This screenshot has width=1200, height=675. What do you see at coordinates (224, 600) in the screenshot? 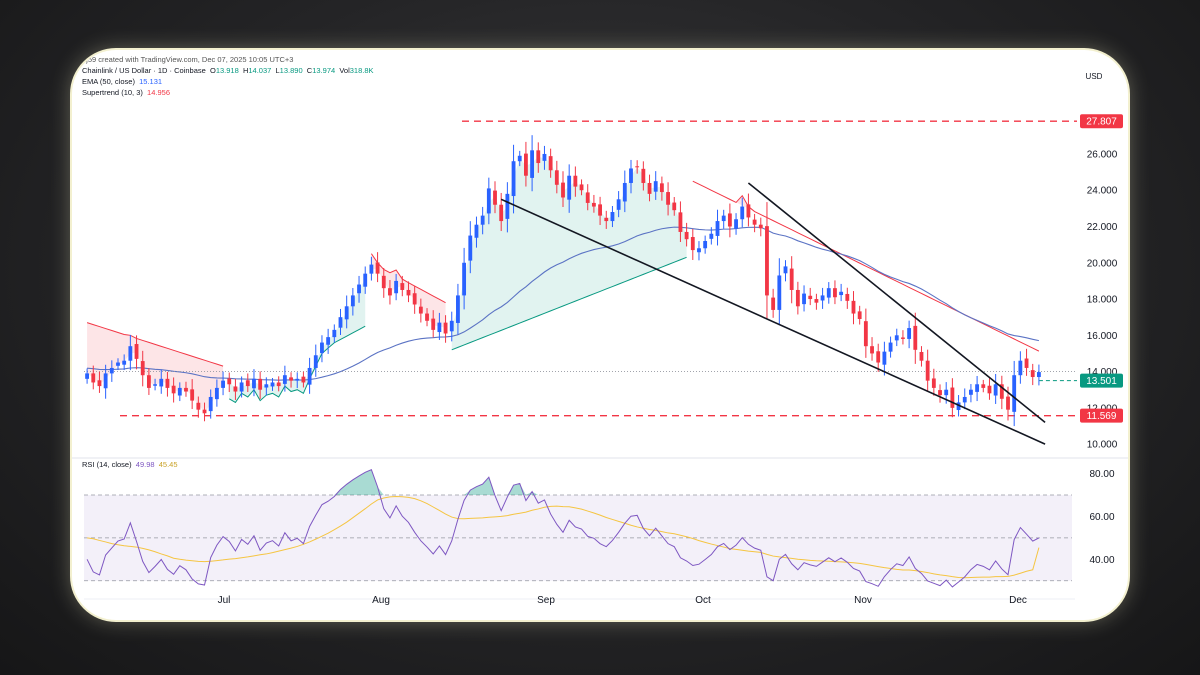
I see `time-tick-label: Jul` at bounding box center [224, 600].